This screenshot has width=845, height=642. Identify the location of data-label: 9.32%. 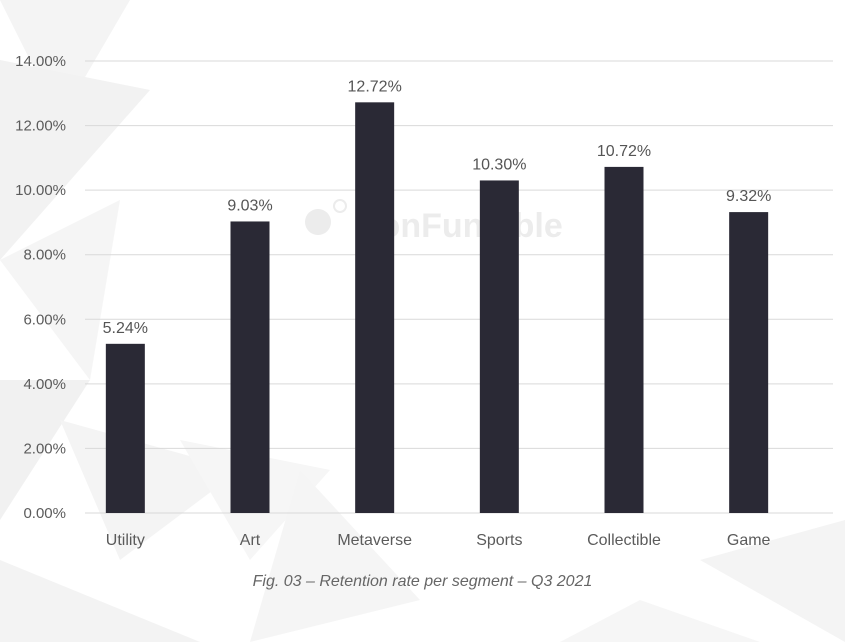
(748, 196).